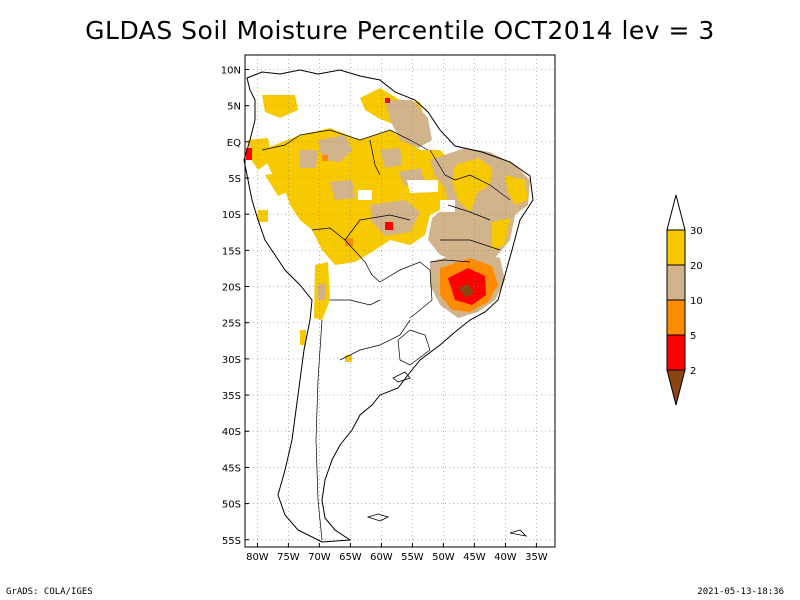  Describe the element at coordinates (676, 212) in the screenshot. I see `legend-swatch-gt30` at that location.